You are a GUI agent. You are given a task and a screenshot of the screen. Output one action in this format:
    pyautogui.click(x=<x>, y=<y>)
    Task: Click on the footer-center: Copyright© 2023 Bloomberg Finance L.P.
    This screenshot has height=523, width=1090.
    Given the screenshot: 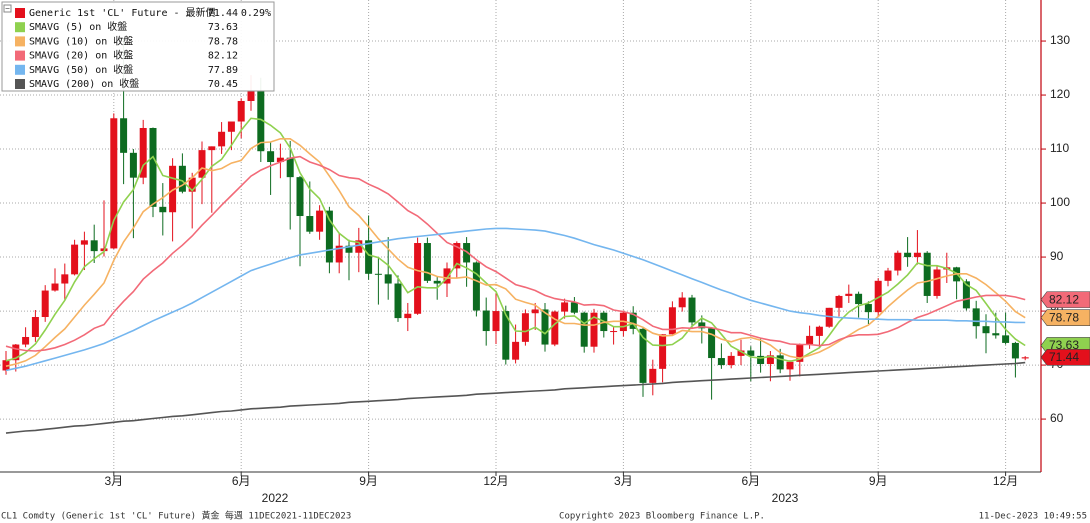 What is the action you would take?
    pyautogui.click(x=662, y=517)
    